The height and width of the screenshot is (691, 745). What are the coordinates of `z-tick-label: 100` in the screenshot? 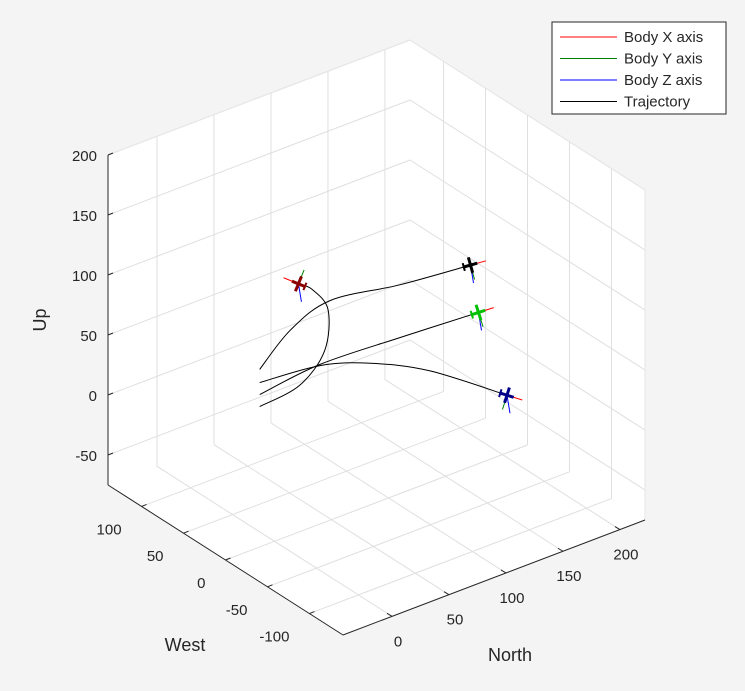 It's located at (84, 276).